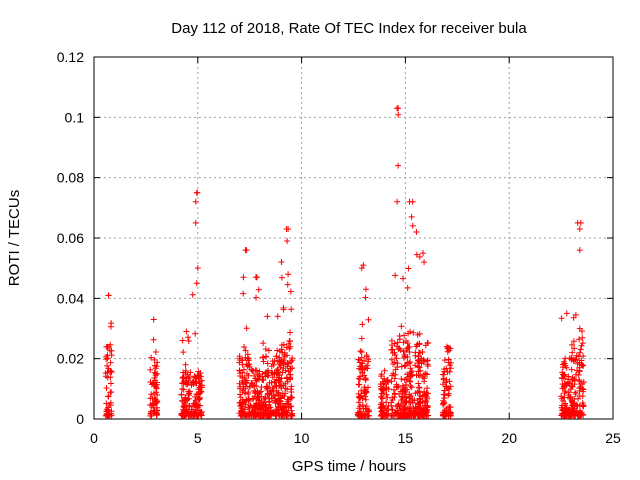 The width and height of the screenshot is (640, 480). Describe the element at coordinates (70, 178) in the screenshot. I see `y-tick-label: 0.08` at that location.